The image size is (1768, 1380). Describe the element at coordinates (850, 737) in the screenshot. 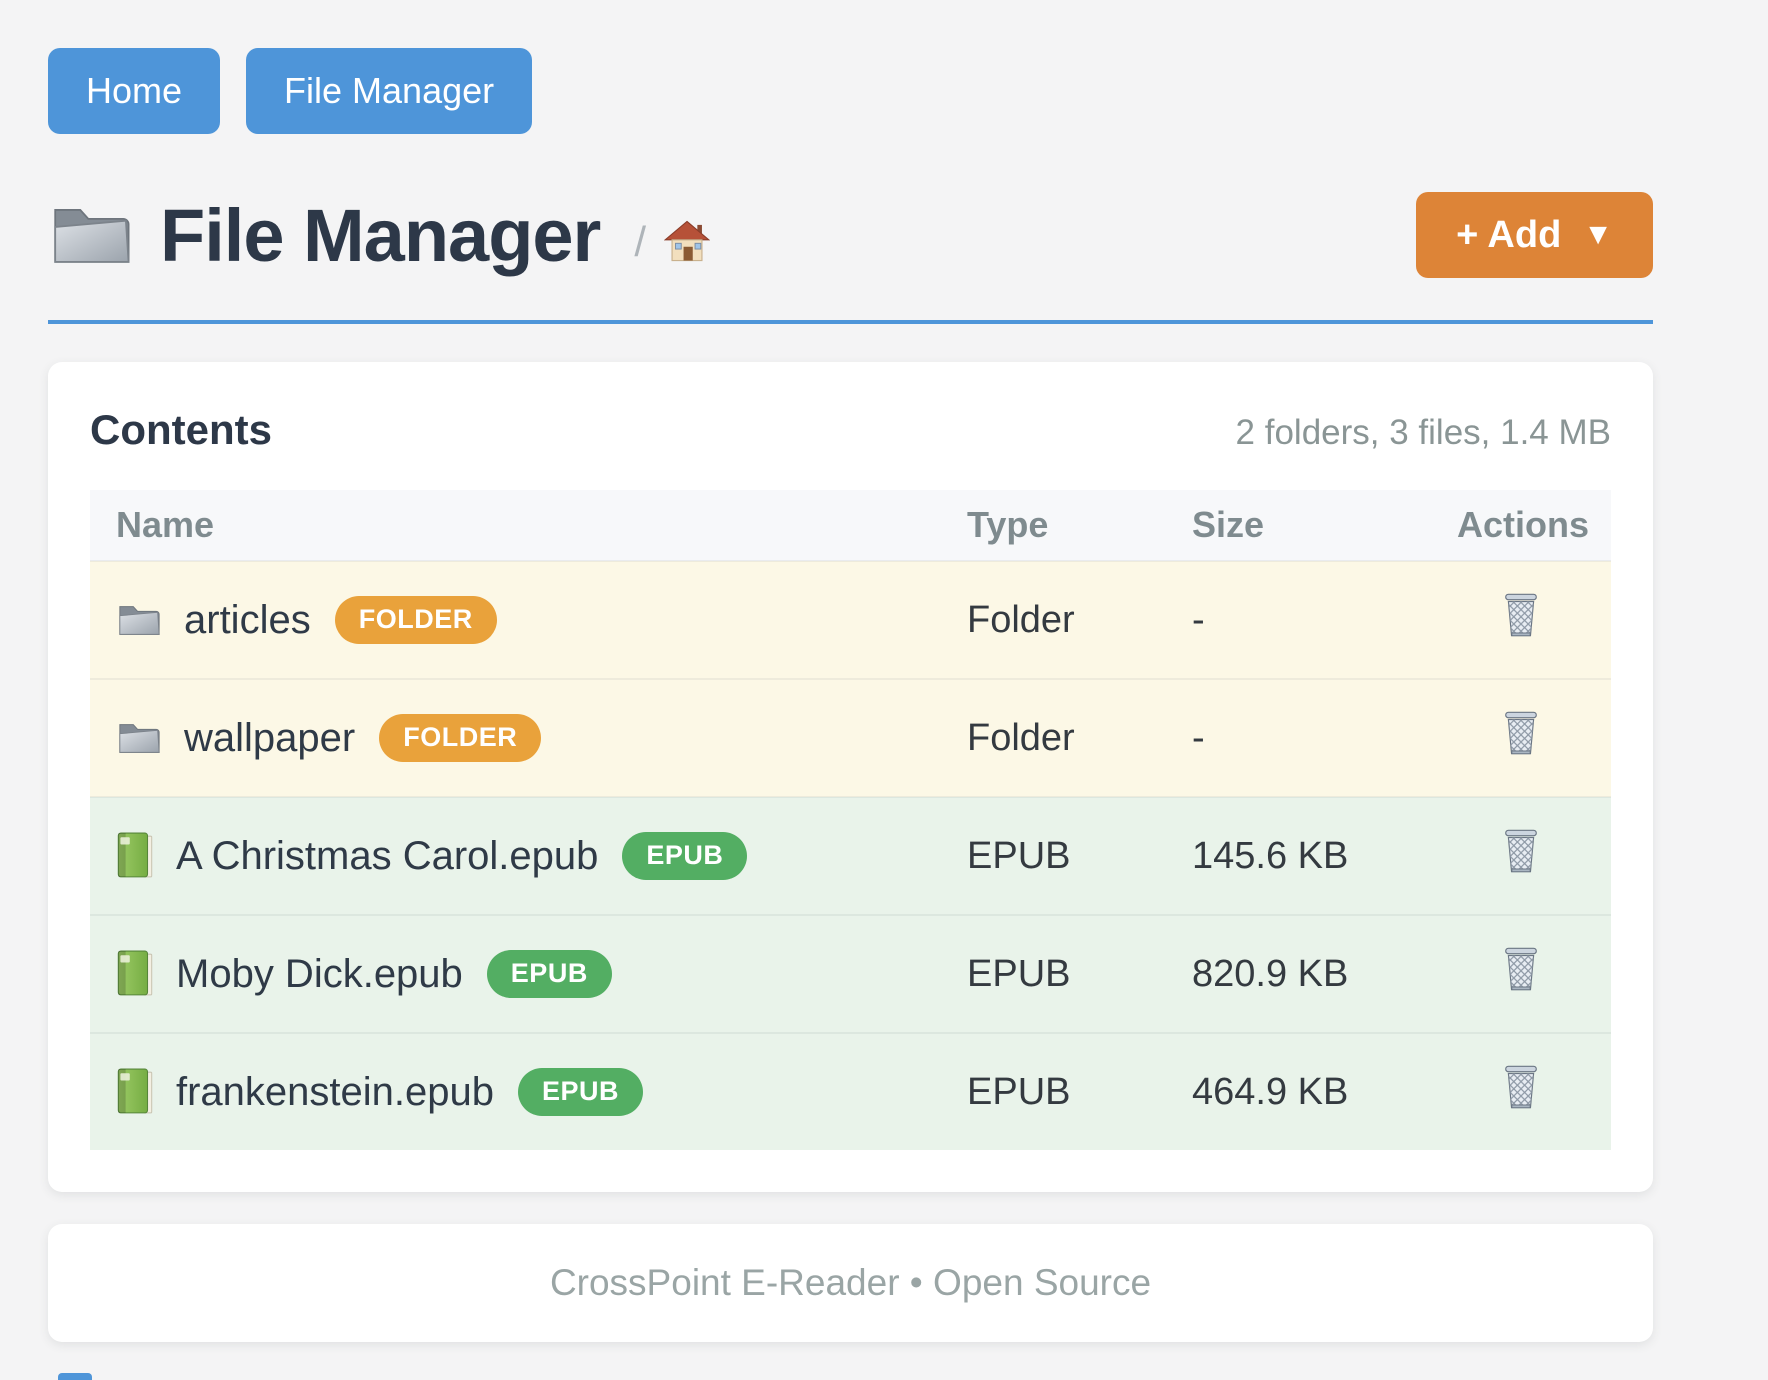

I see `table-row: wallpaper FOLDER Folder -` at that location.